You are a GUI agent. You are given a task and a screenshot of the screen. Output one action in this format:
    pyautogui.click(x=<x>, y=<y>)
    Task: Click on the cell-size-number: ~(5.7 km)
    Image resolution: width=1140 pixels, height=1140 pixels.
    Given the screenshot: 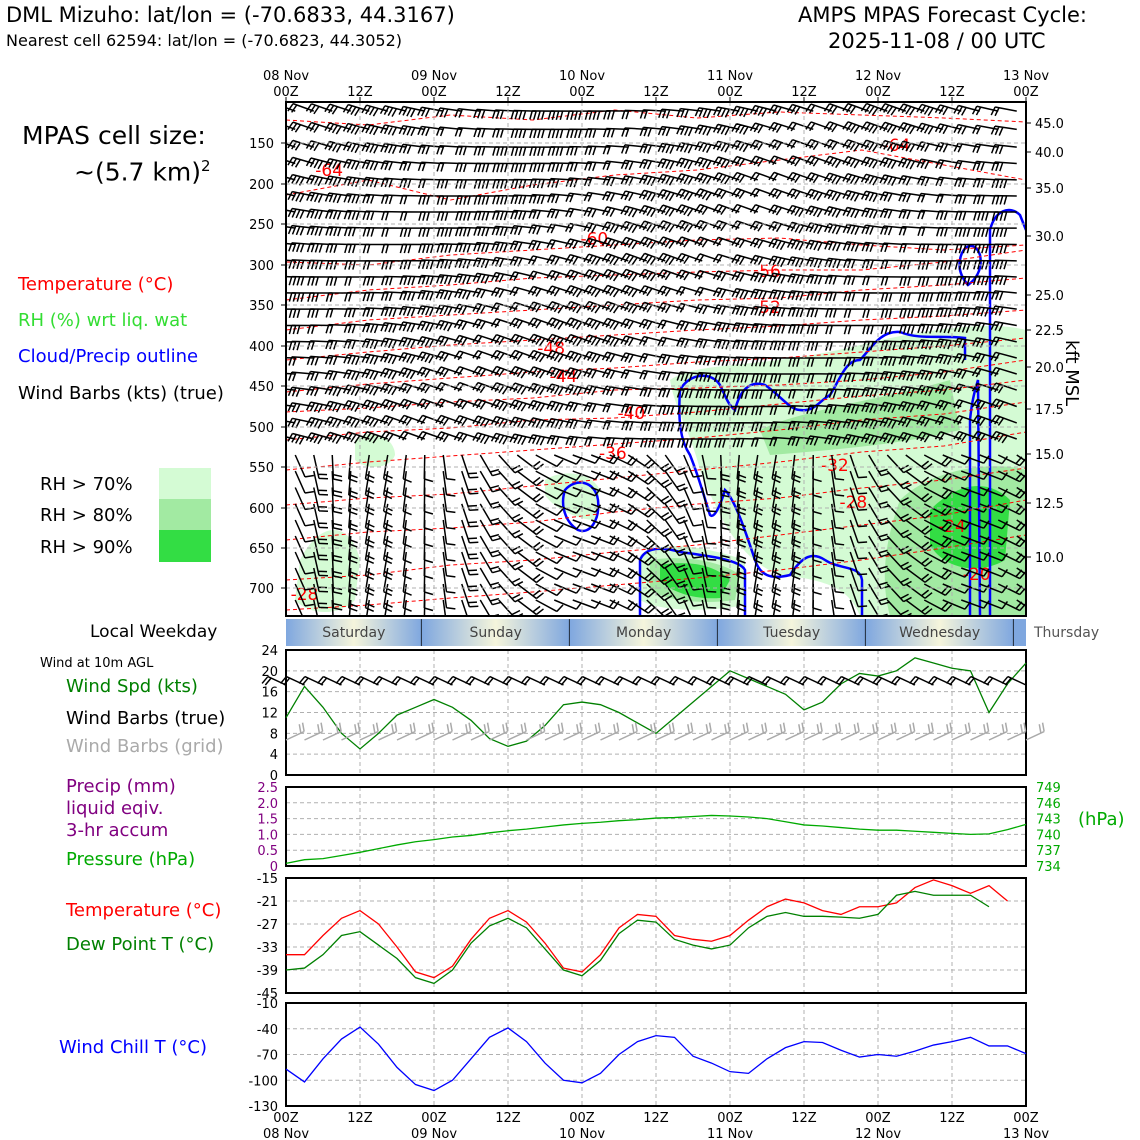 What is the action you would take?
    pyautogui.click(x=137, y=172)
    